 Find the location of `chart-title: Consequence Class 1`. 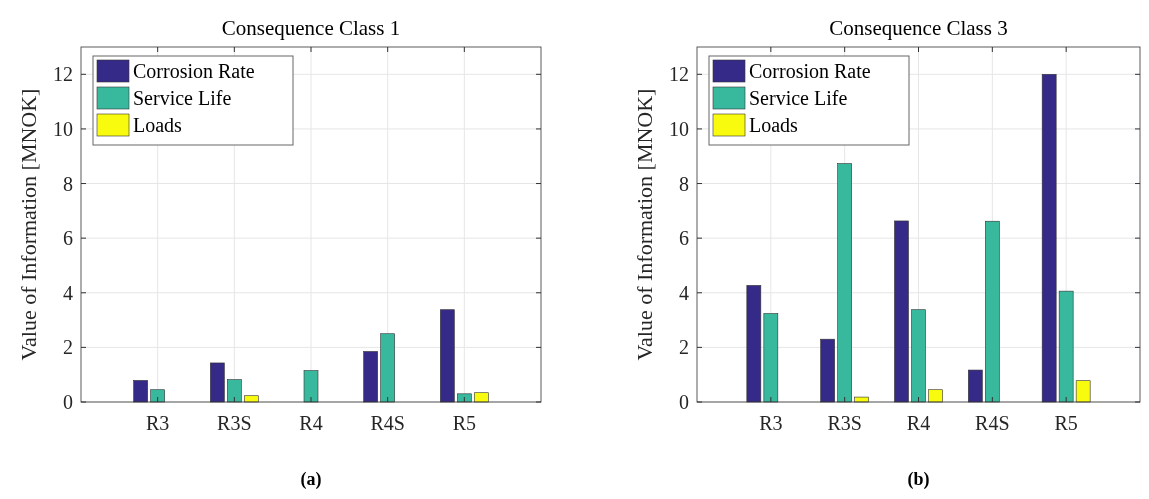

chart-title: Consequence Class 1 is located at coordinates (311, 28).